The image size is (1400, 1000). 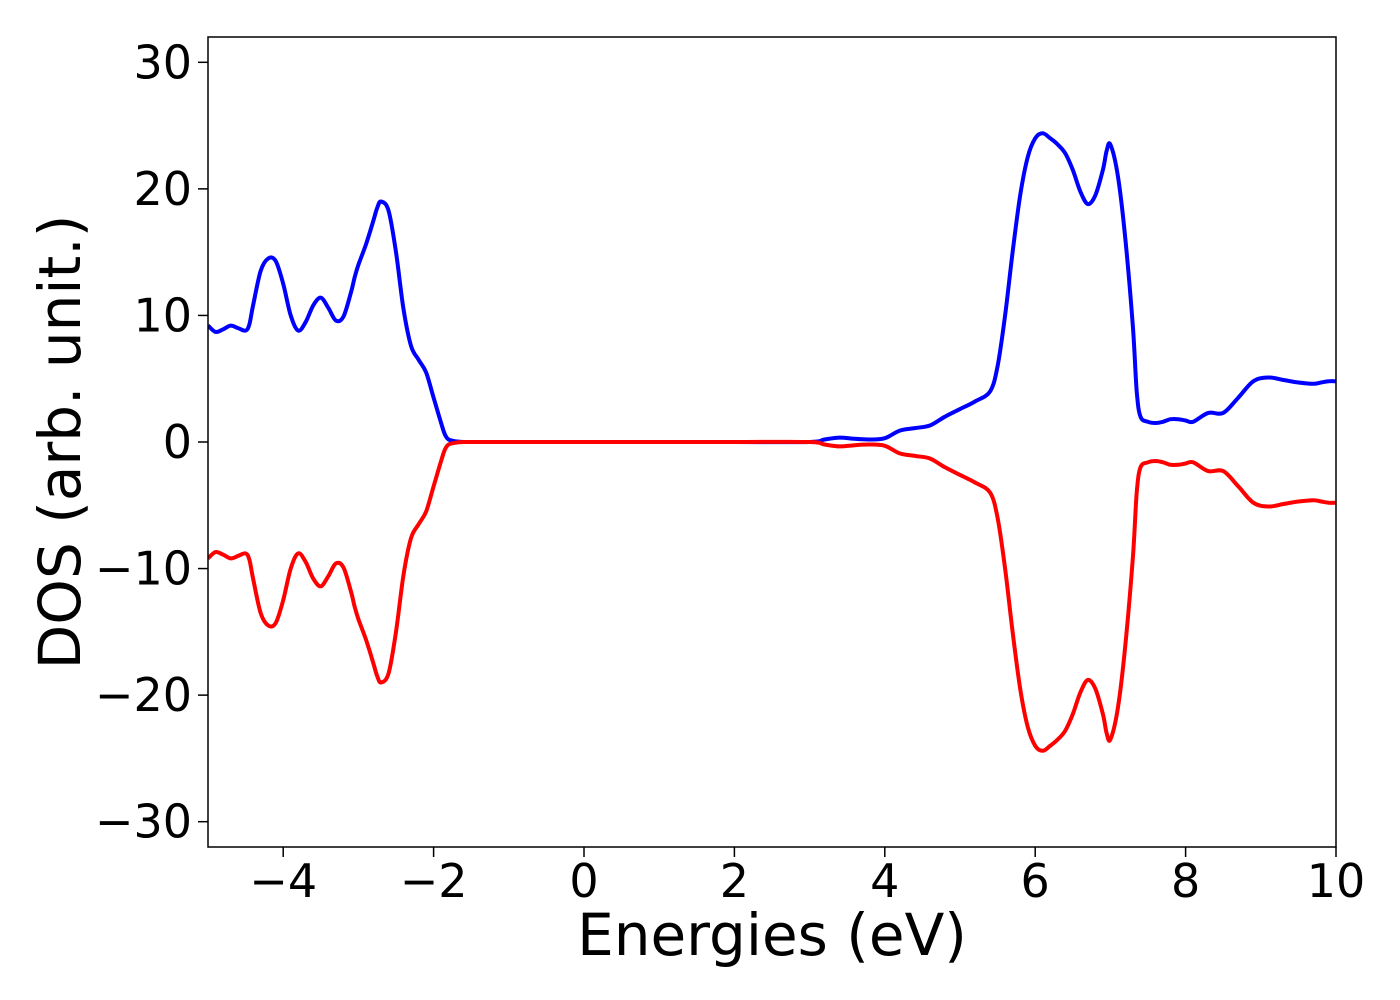 What do you see at coordinates (772, 935) in the screenshot?
I see `x-axis-label: Energies (eV)` at bounding box center [772, 935].